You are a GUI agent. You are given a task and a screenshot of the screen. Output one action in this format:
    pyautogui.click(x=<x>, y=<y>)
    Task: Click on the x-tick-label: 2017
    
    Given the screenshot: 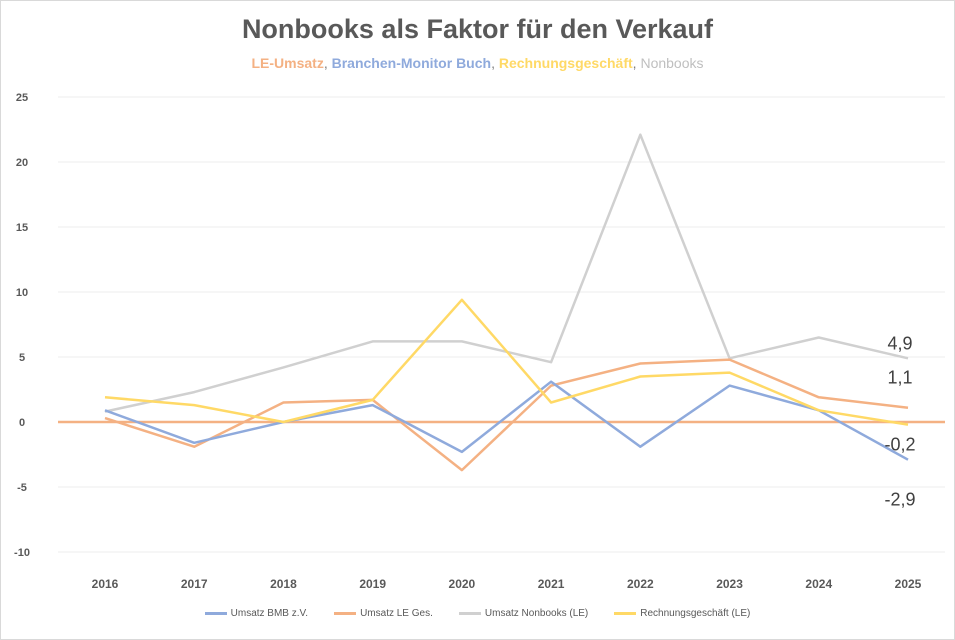 What is the action you would take?
    pyautogui.click(x=194, y=584)
    